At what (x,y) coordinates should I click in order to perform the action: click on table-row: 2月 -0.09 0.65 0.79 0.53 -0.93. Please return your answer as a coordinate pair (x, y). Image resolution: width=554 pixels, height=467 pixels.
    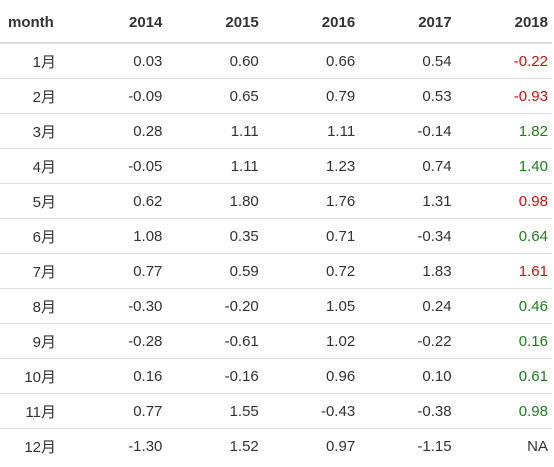
    Looking at the image, I should click on (276, 96).